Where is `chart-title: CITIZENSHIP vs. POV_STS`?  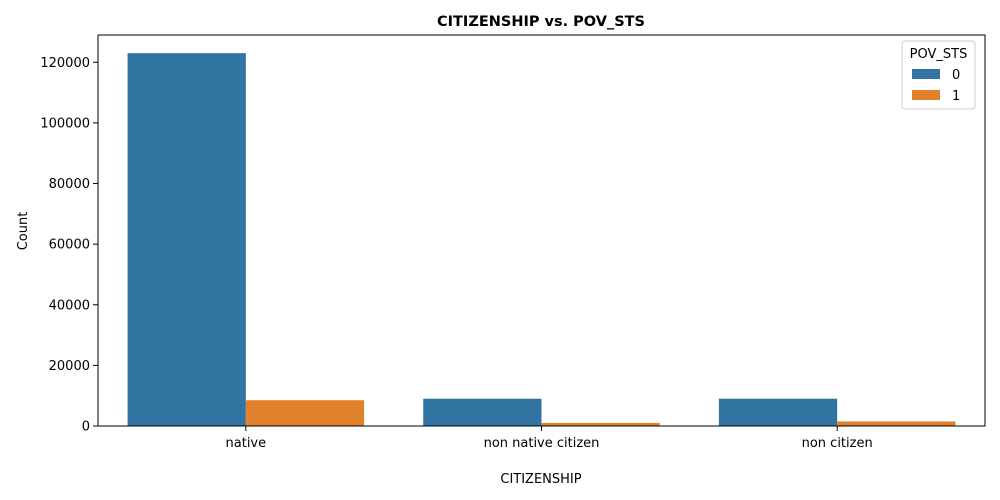 chart-title: CITIZENSHIP vs. POV_STS is located at coordinates (541, 22).